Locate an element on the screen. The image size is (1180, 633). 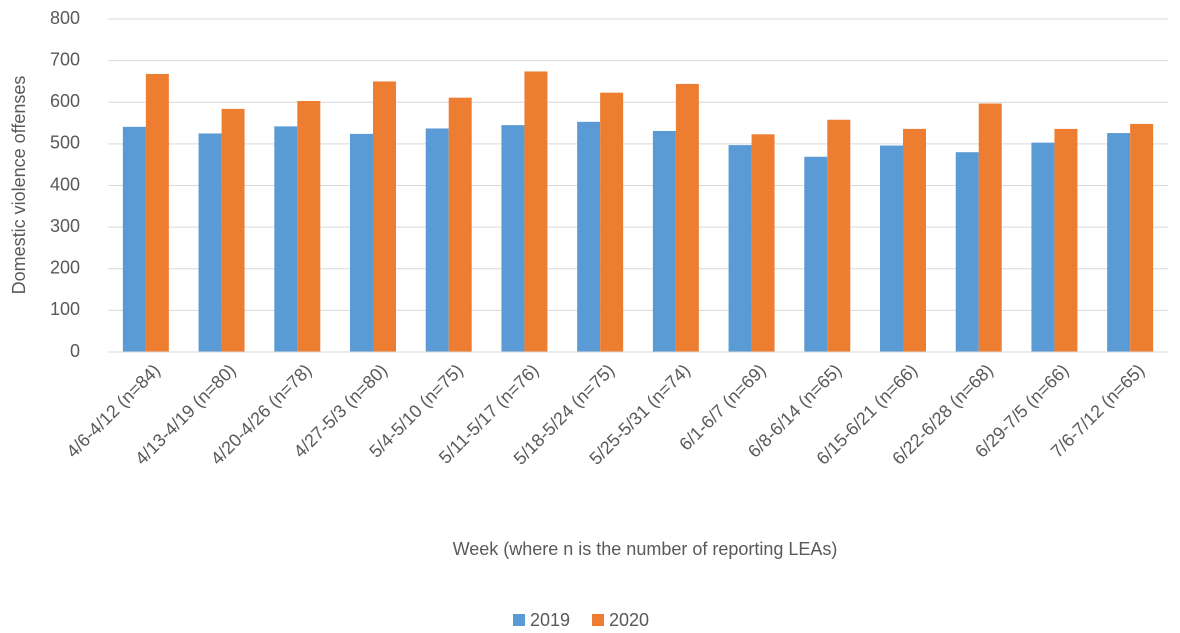
y-tick-label: 200 is located at coordinates (65, 268).